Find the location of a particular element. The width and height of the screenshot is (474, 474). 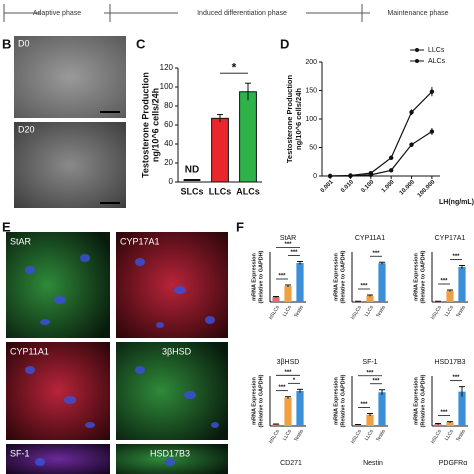

panel-letter: B is located at coordinates (6, 43).